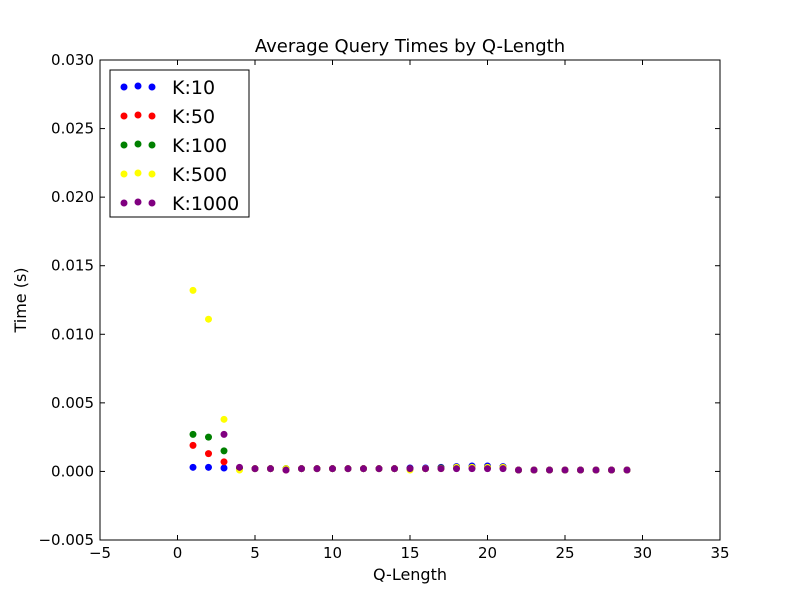 This screenshot has height=600, width=800. I want to click on y-tick-label: 0.030, so click(72, 60).